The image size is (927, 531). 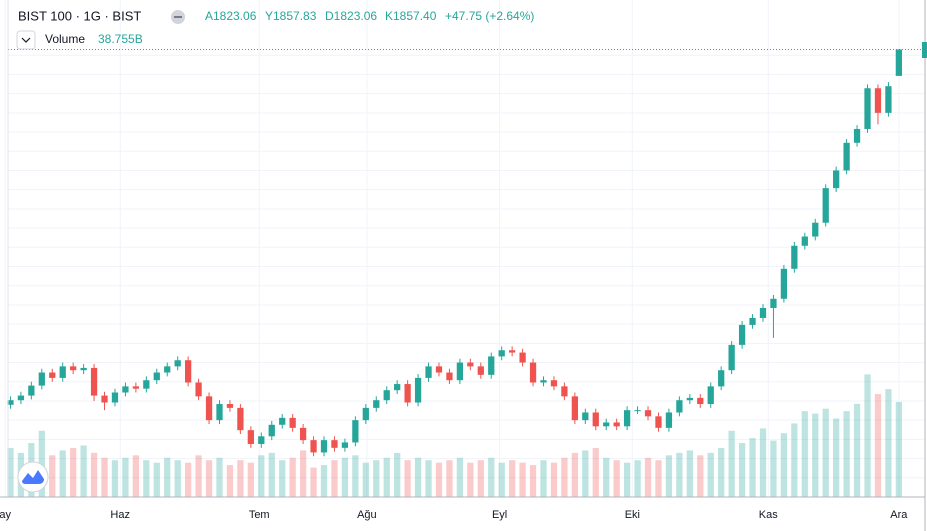 I want to click on x-tick-label: Kas, so click(x=768, y=515).